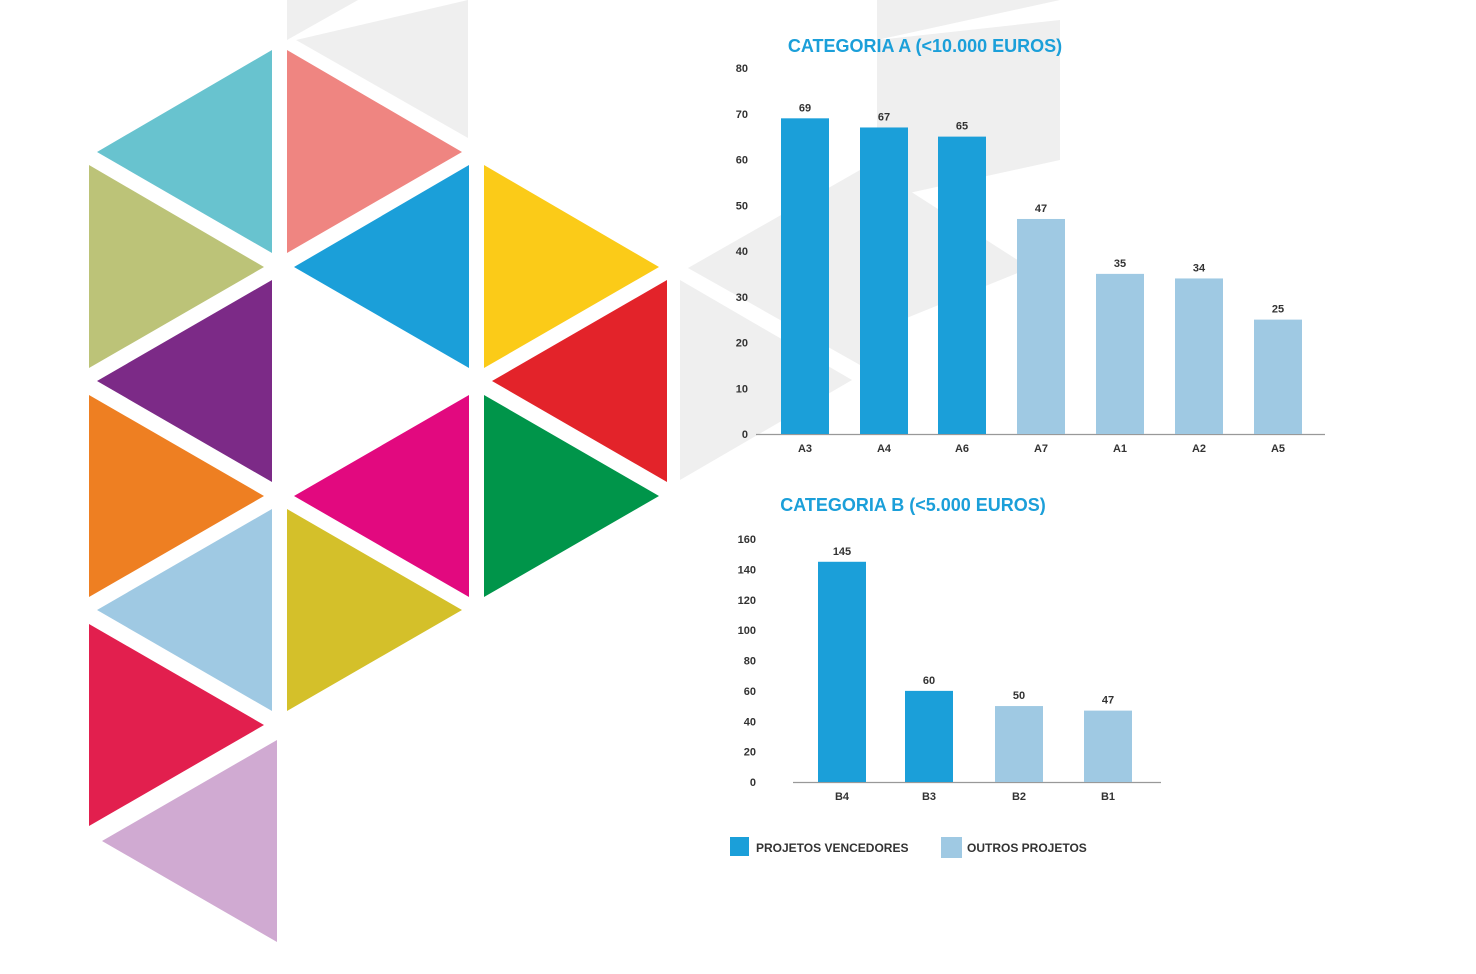 This screenshot has height=974, width=1476. What do you see at coordinates (929, 736) in the screenshot?
I see `chart-b-bar-B3` at bounding box center [929, 736].